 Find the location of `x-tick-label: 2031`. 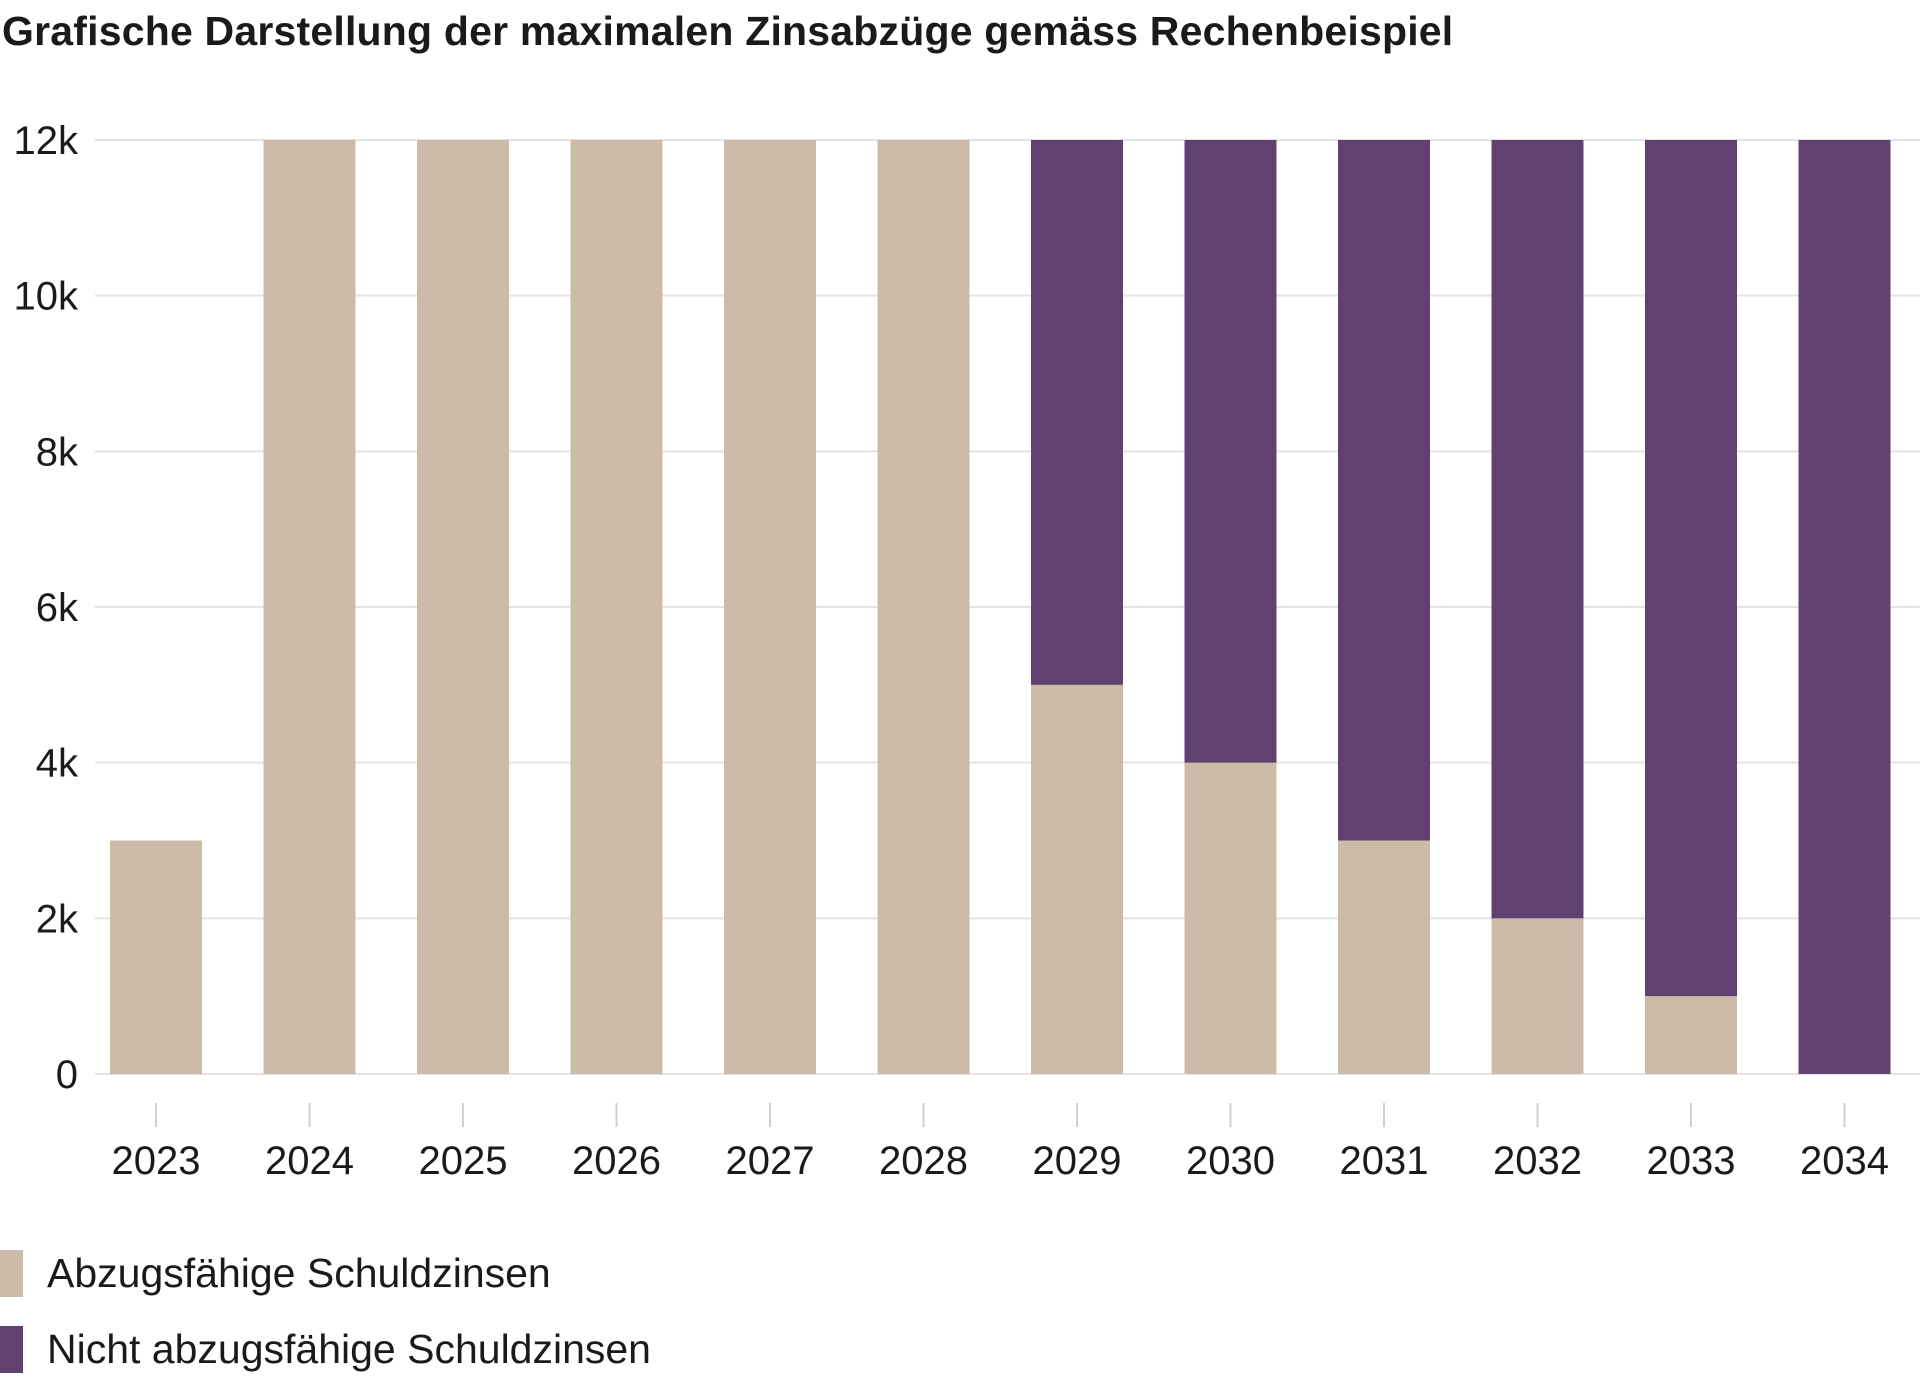

x-tick-label: 2031 is located at coordinates (1384, 1161).